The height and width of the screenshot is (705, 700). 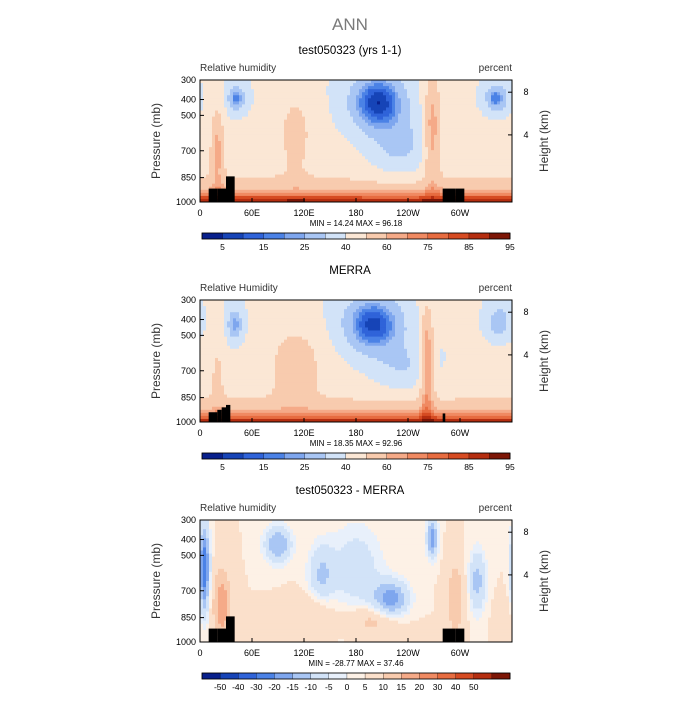 I want to click on colorbar-label: -30, so click(x=256, y=687).